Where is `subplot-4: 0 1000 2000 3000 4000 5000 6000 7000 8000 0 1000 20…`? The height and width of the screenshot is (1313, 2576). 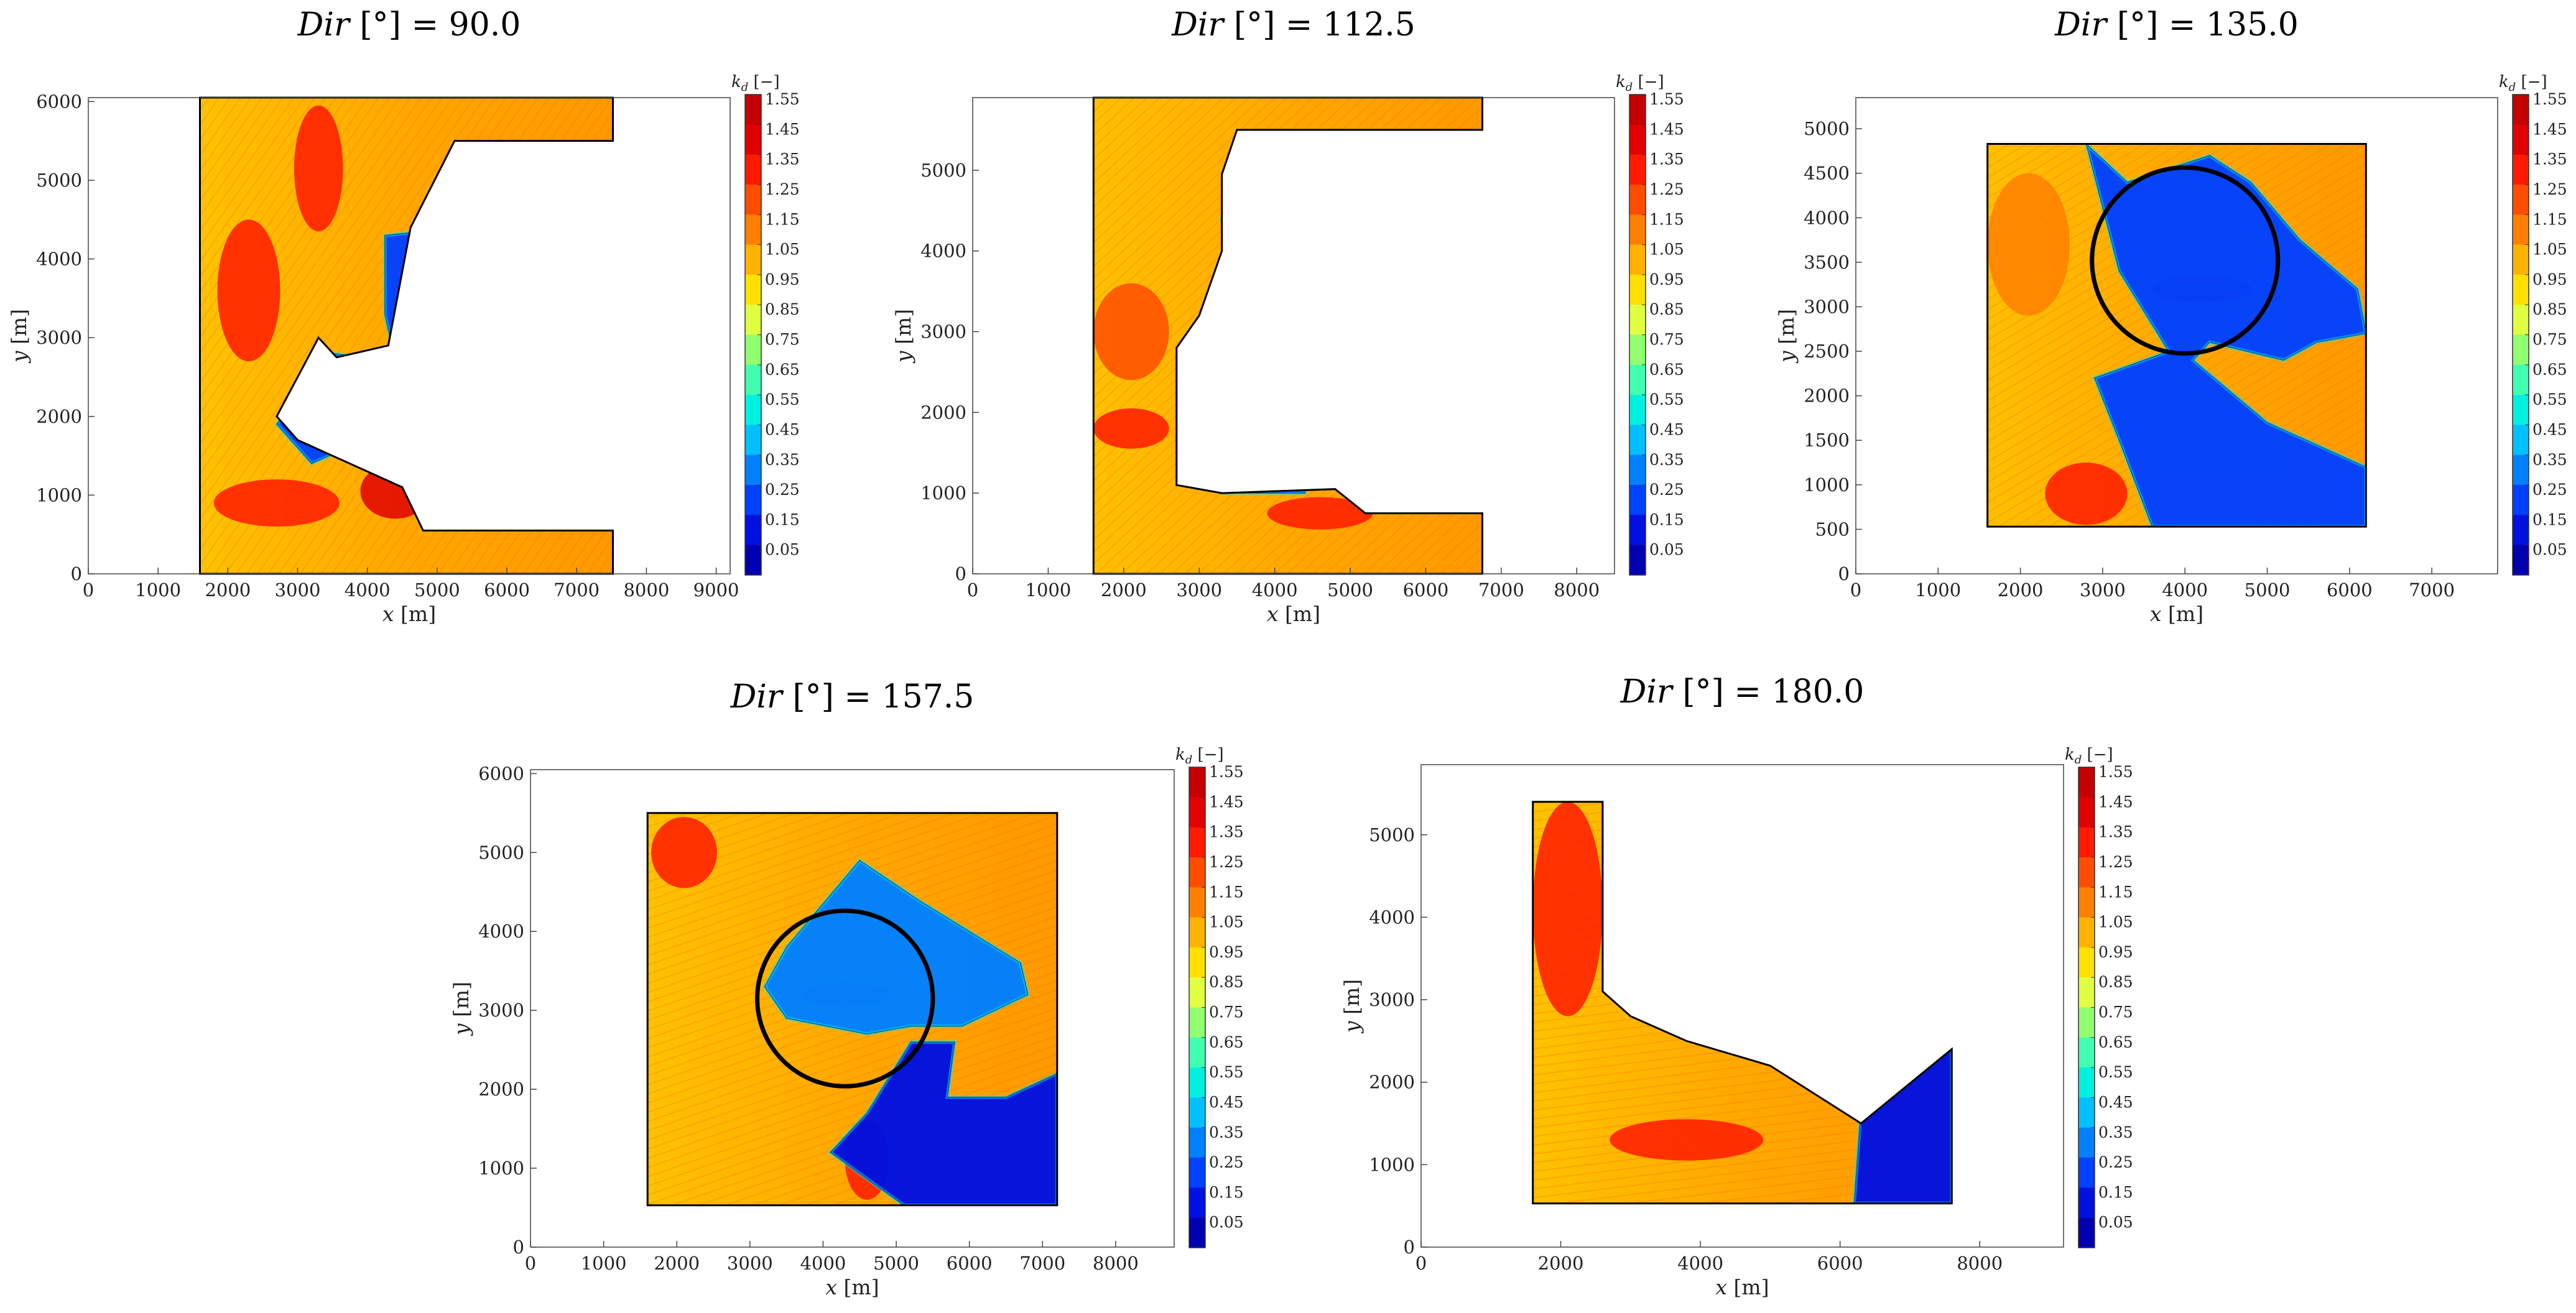 subplot-4: 0 1000 2000 3000 4000 5000 6000 7000 8000 0 1000 20… is located at coordinates (847, 988).